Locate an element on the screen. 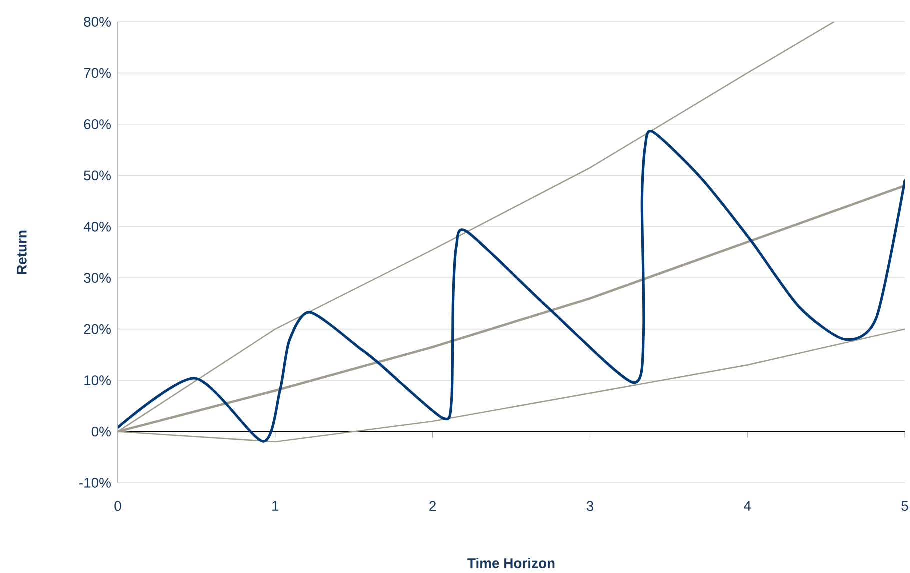 The width and height of the screenshot is (910, 573). y-tick-label: 50% is located at coordinates (97, 175).